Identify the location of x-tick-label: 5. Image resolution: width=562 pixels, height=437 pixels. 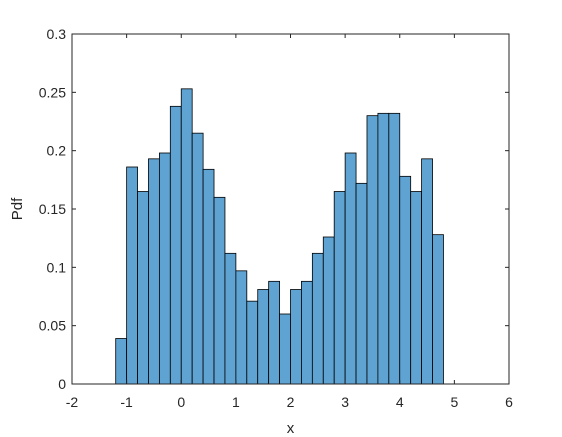
(454, 402).